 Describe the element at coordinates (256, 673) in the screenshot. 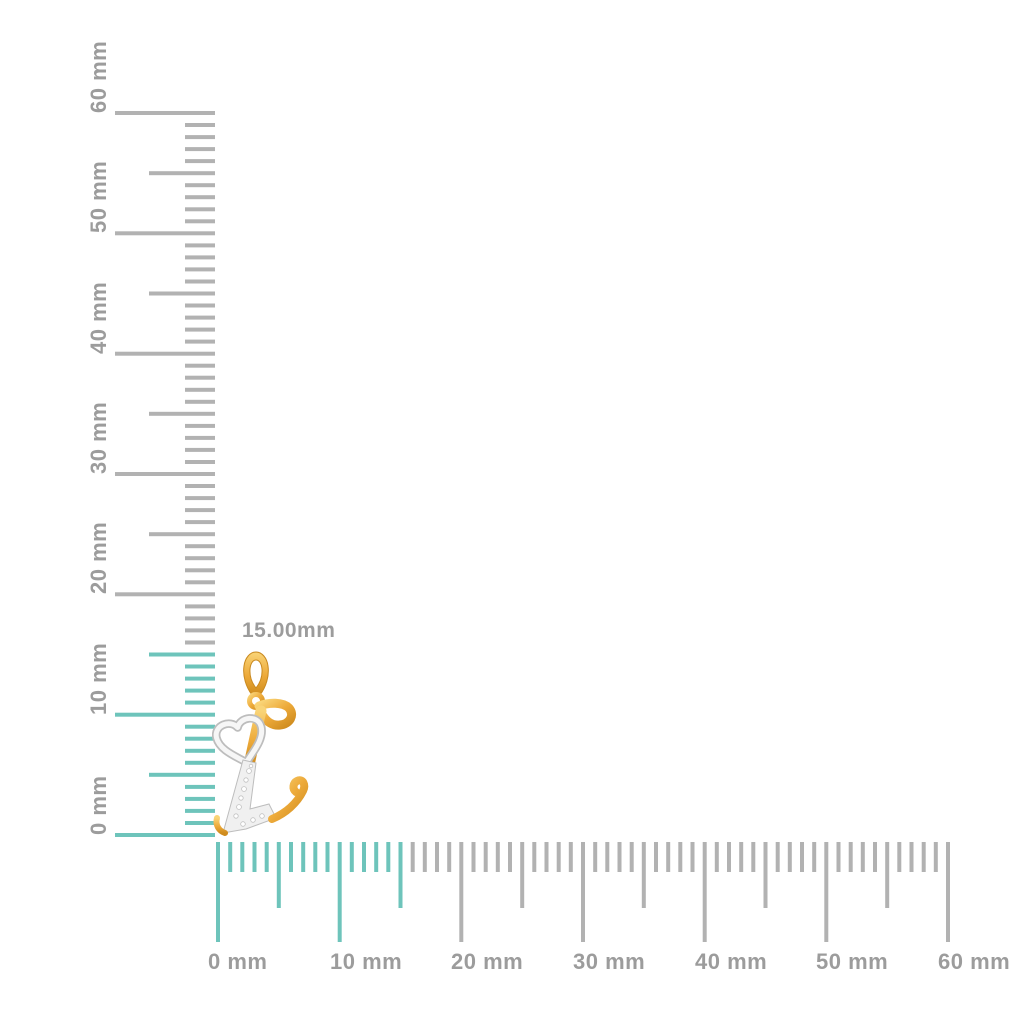

I see `pendant-bail` at that location.